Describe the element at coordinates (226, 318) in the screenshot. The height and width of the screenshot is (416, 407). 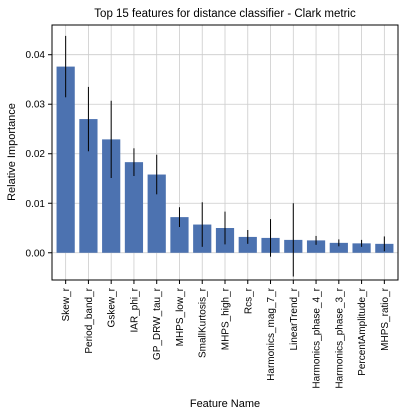
I see `x-tick-label: MHPS_high_r` at that location.